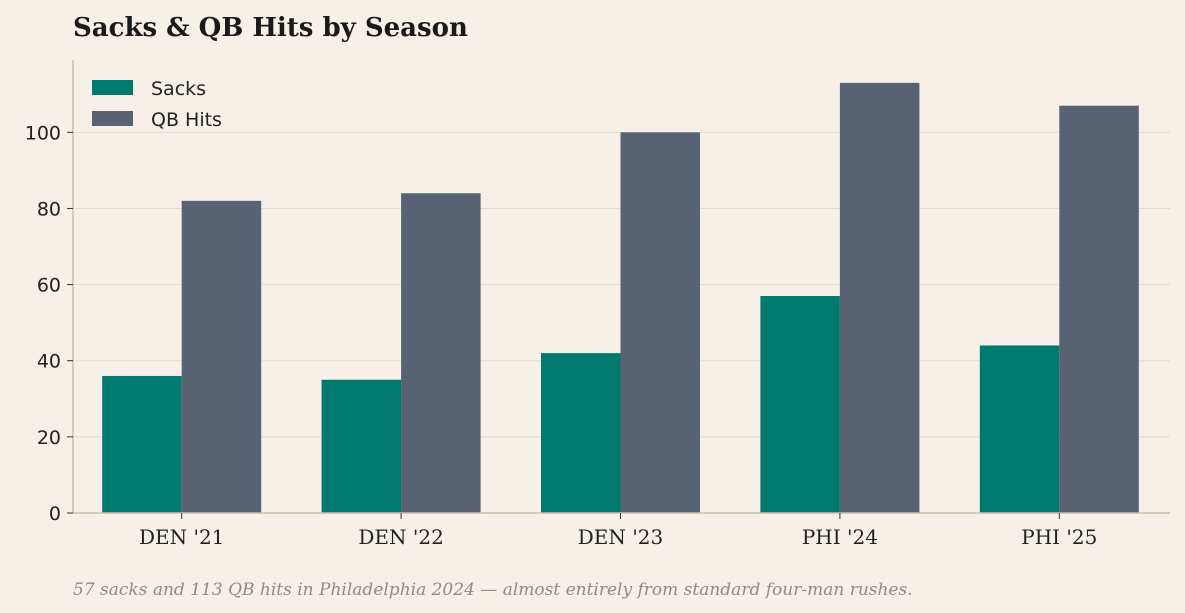  I want to click on legend-swatch-qb-hits, so click(112, 118).